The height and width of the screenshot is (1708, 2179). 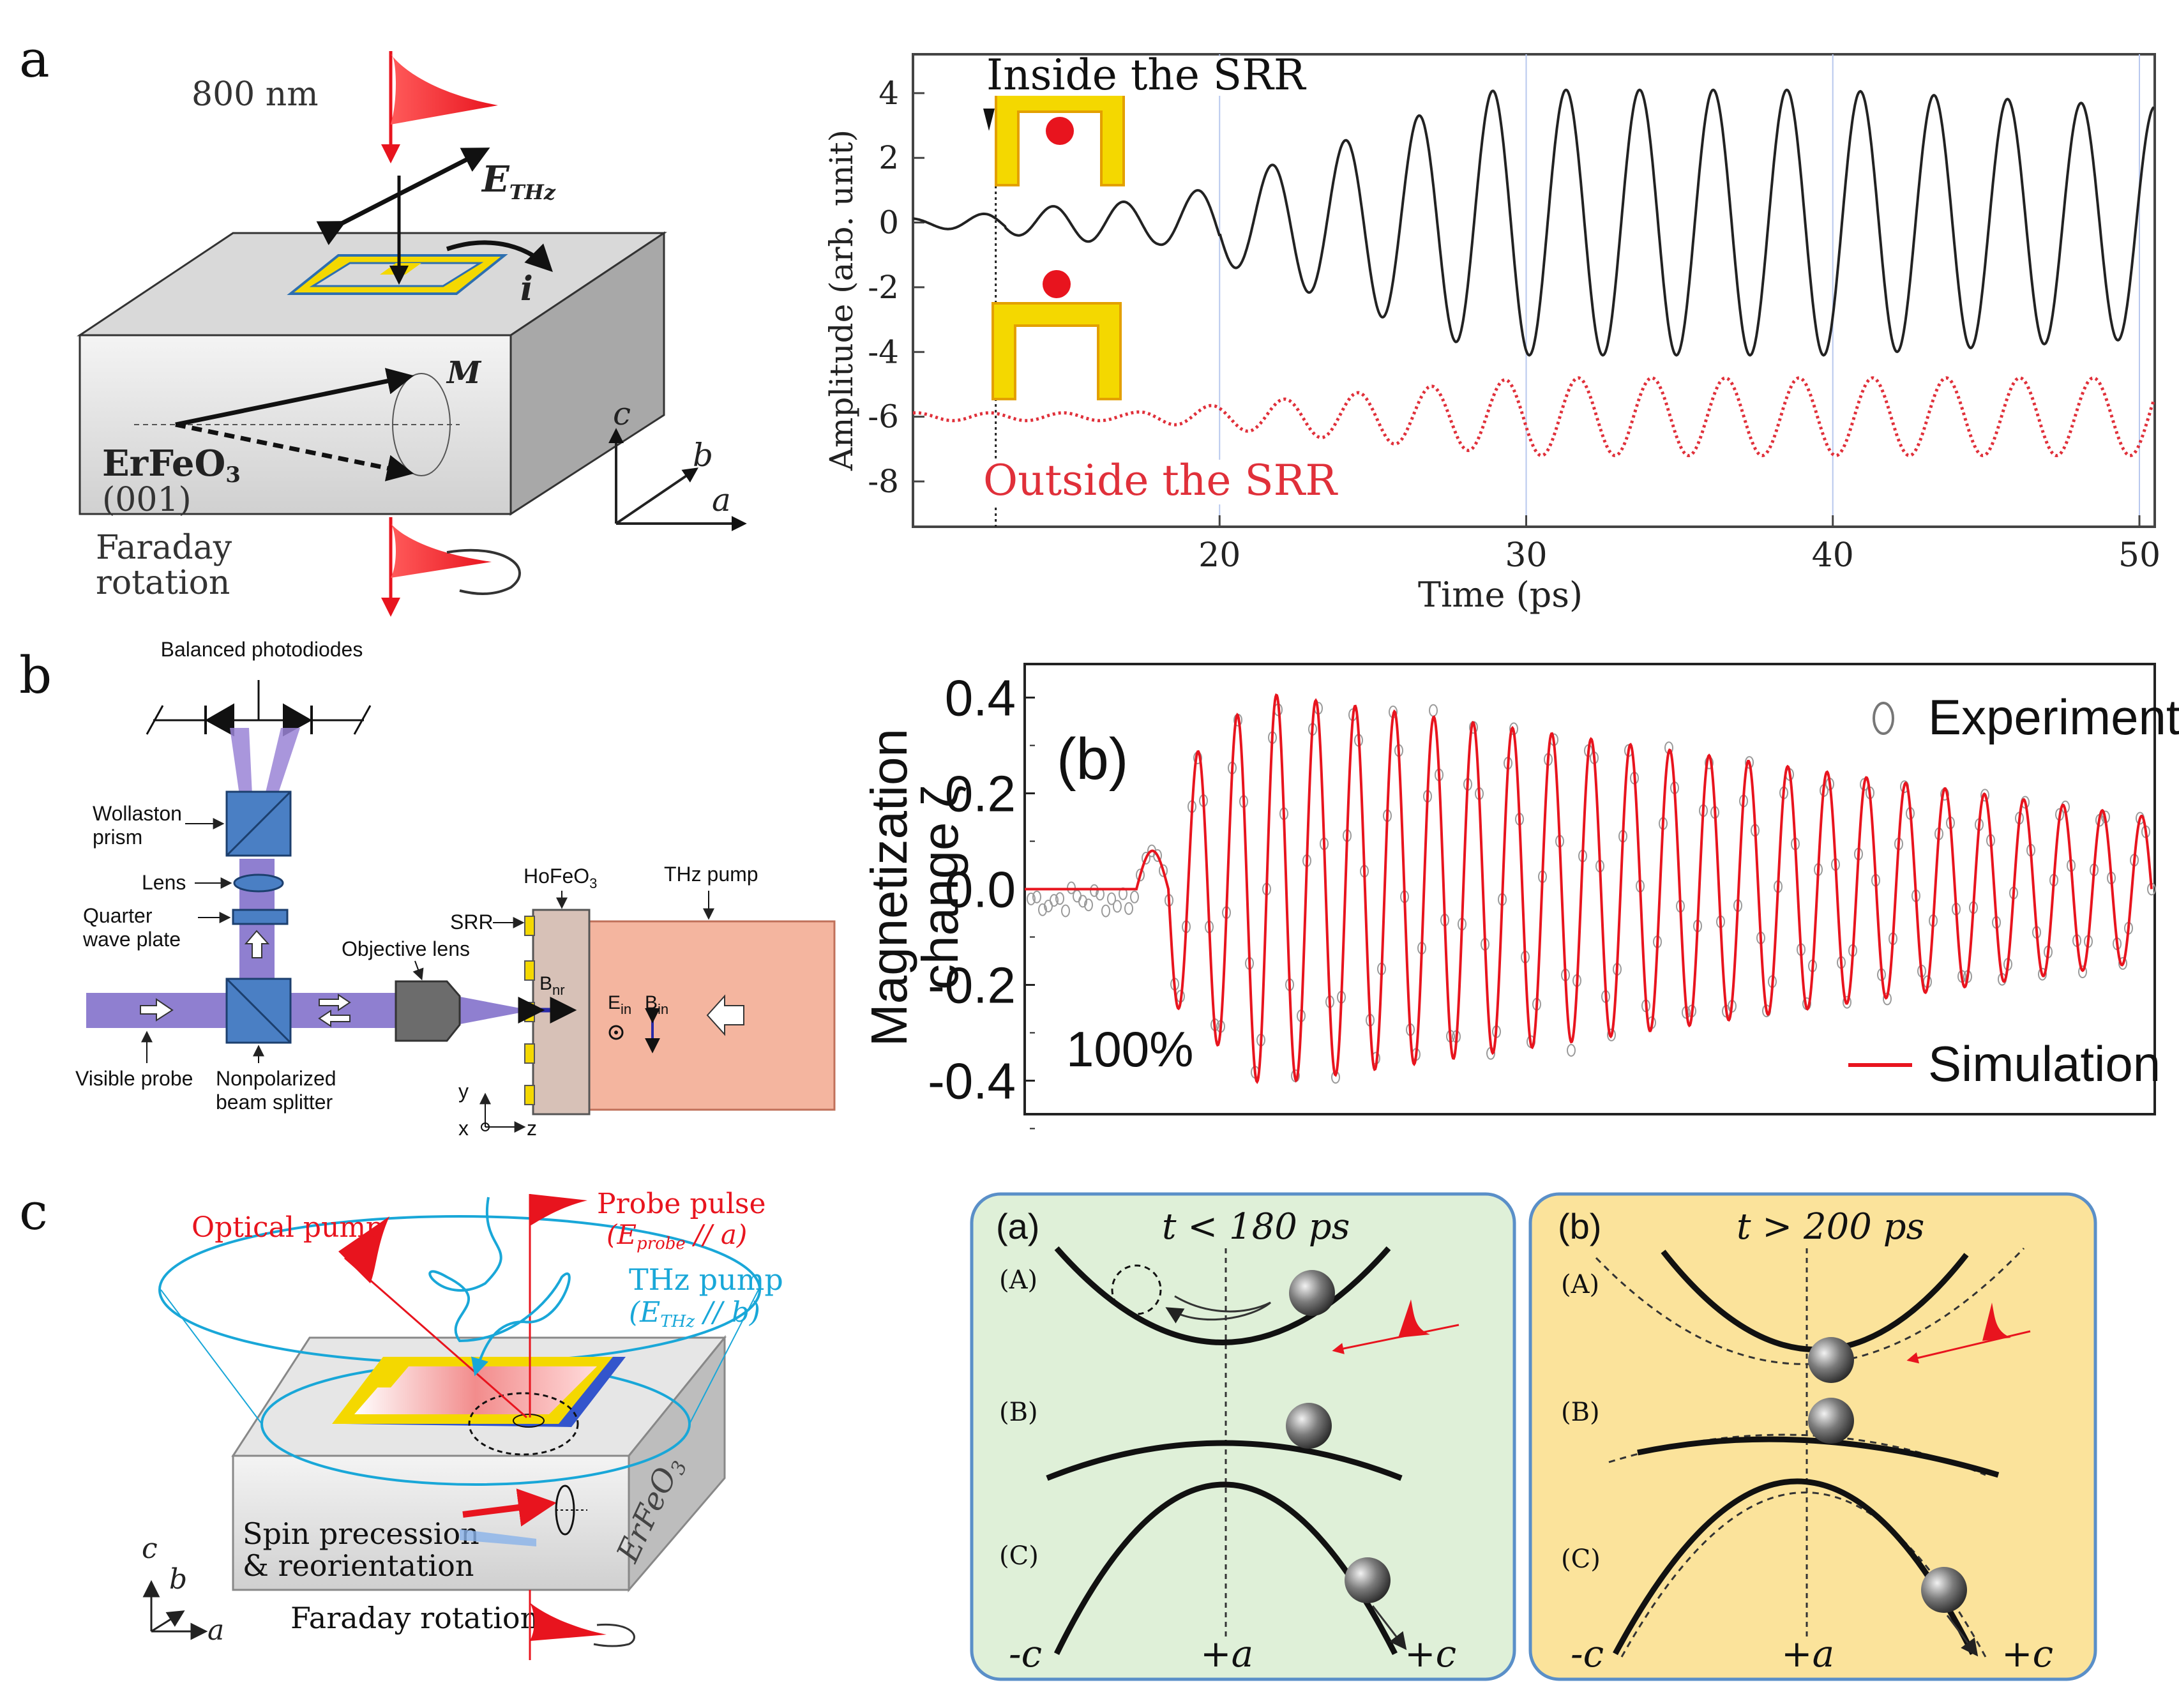 I want to click on axis-b-label: b, so click(x=703, y=455).